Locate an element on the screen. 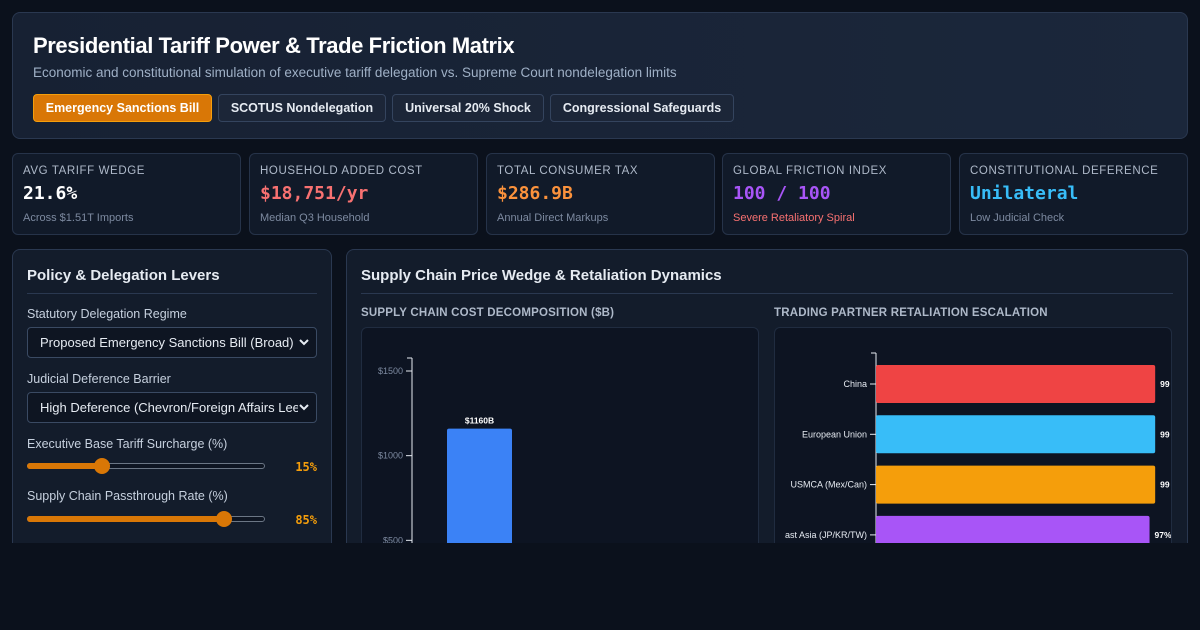 This screenshot has height=630, width=1200. scenario-button-emergency-sanctions: Emergency Sanctions Bill is located at coordinates (122, 108).